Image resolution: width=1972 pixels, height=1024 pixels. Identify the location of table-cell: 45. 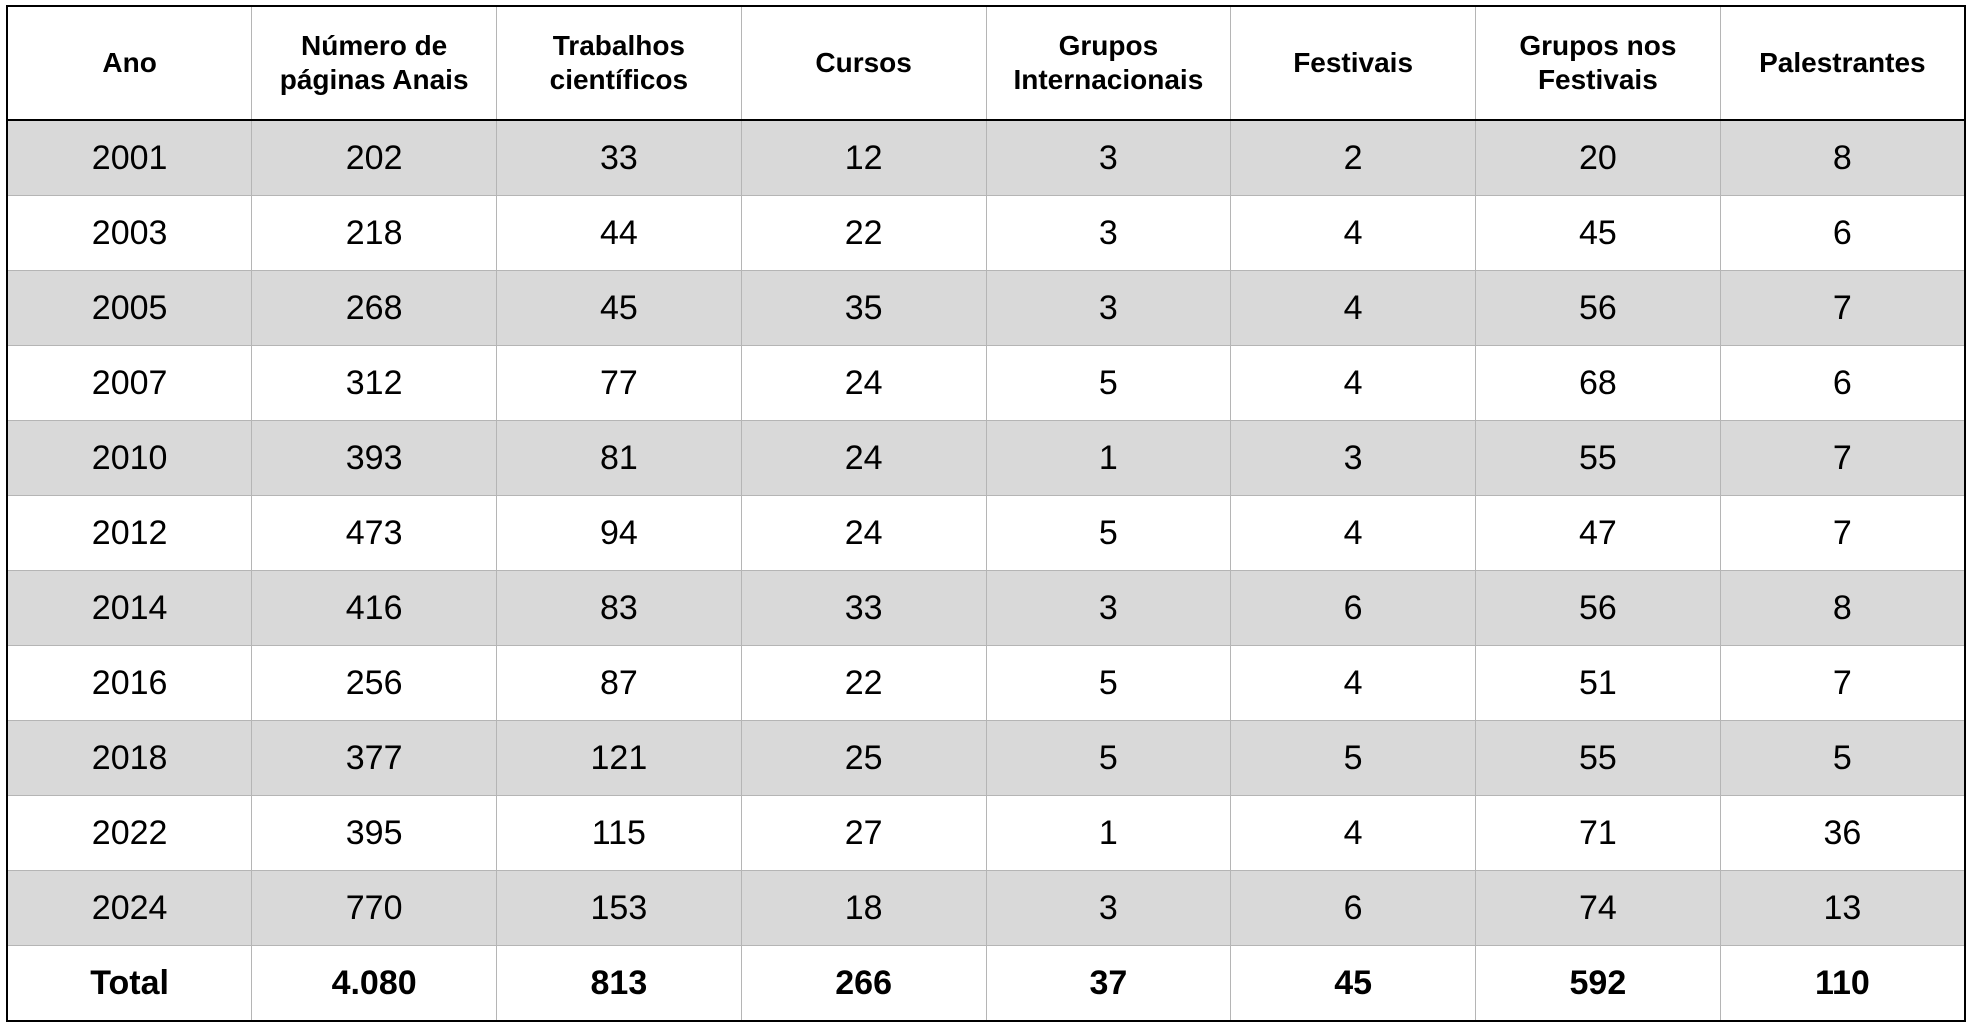
(1598, 233).